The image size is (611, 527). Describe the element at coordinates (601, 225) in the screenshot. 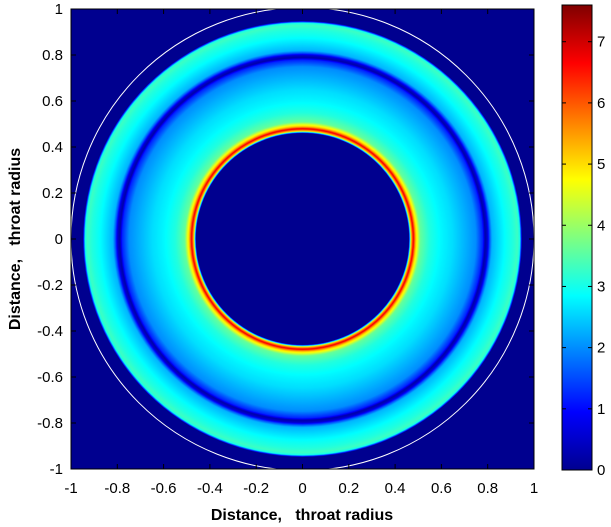

I see `colorbar-tick-label: 4` at that location.